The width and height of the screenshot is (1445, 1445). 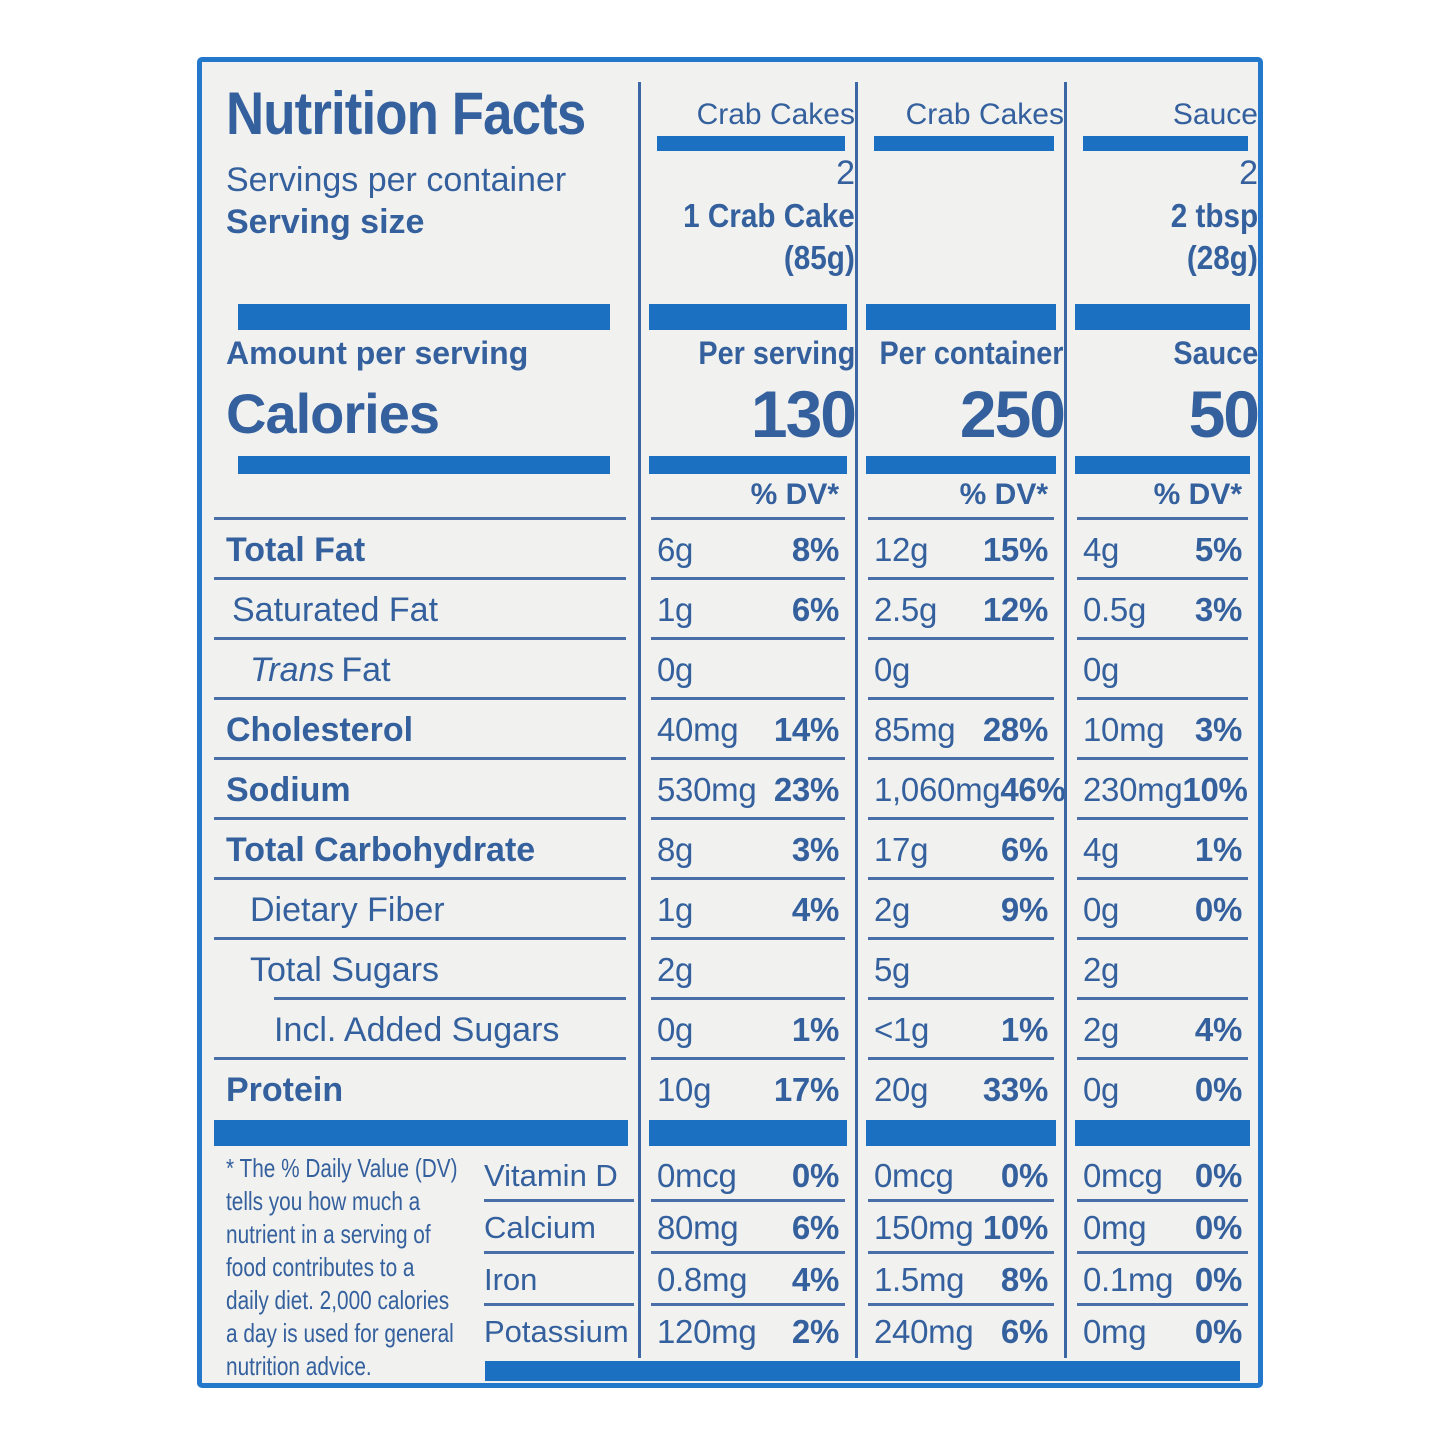 I want to click on daily-value: 28%, so click(x=1015, y=729).